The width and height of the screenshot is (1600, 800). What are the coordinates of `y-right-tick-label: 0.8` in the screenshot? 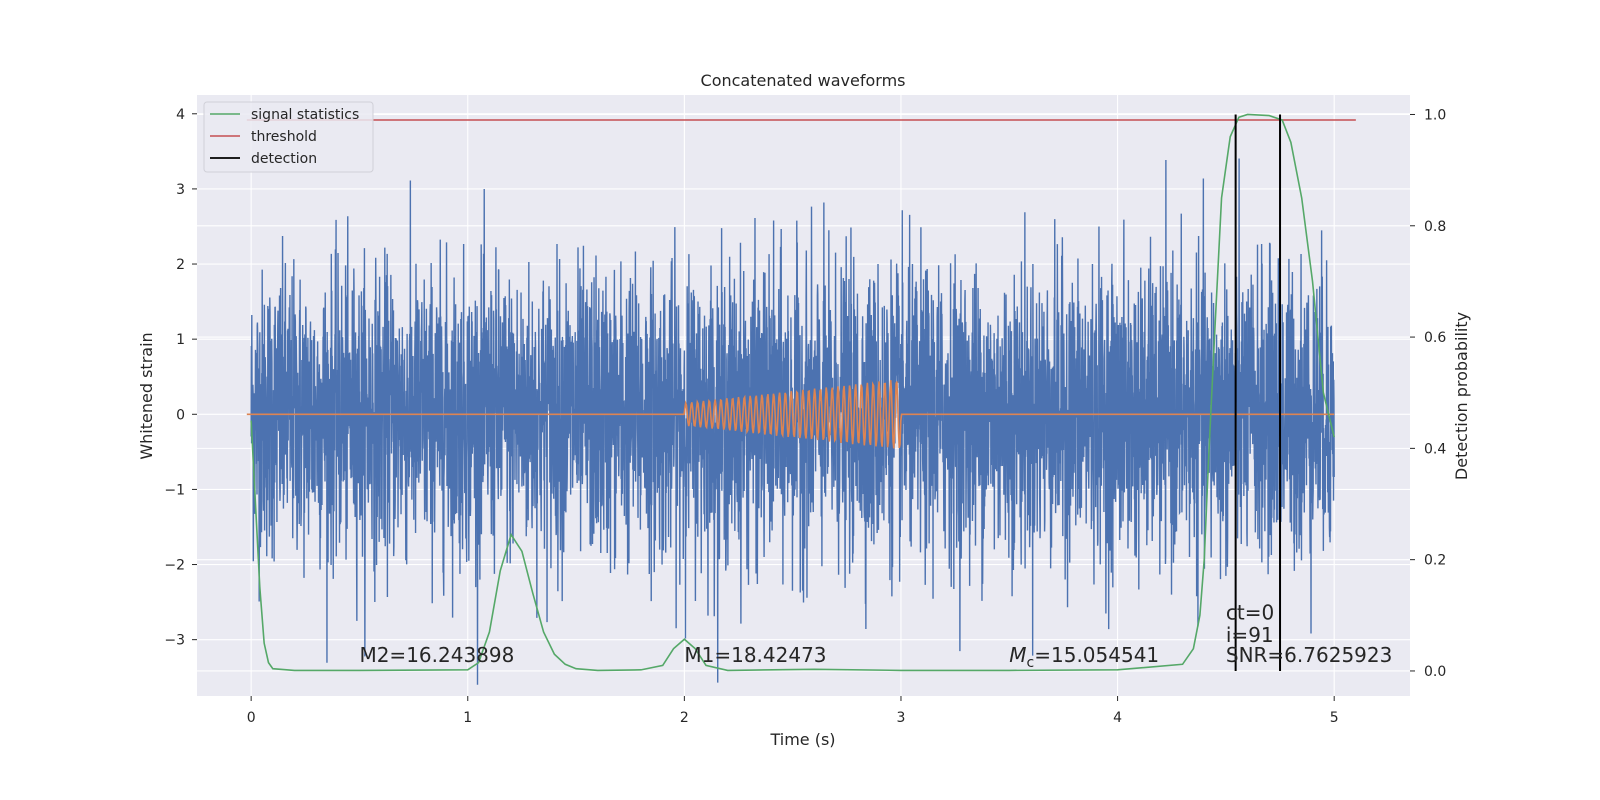 It's located at (1435, 227).